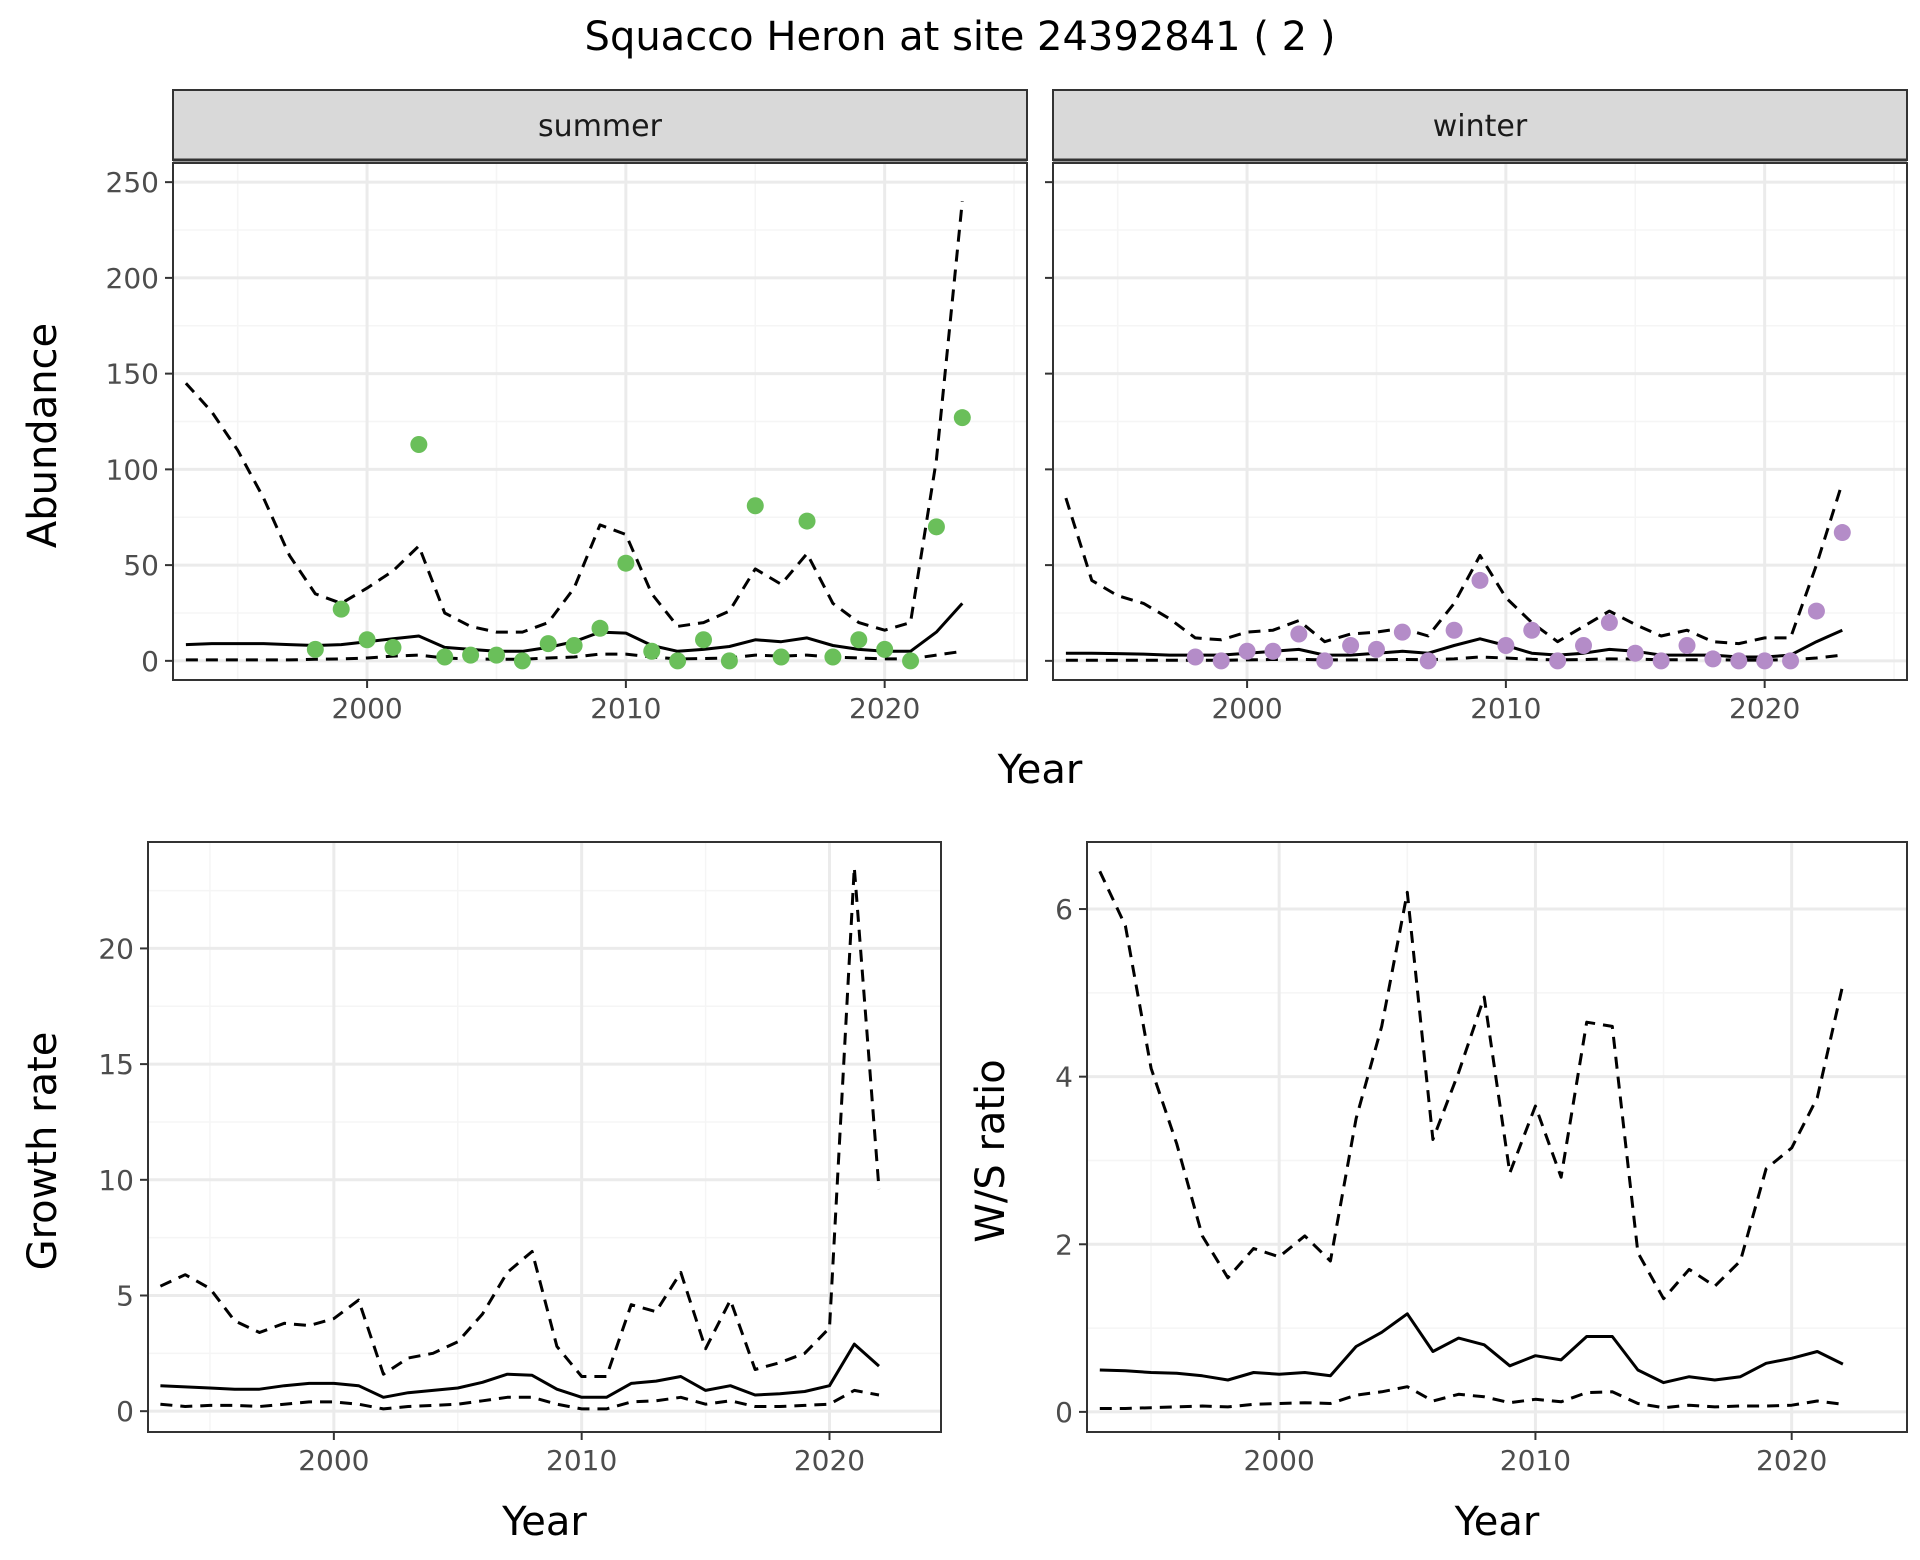 This screenshot has height=1560, width=1920. I want to click on y-tick-label: 250, so click(132, 182).